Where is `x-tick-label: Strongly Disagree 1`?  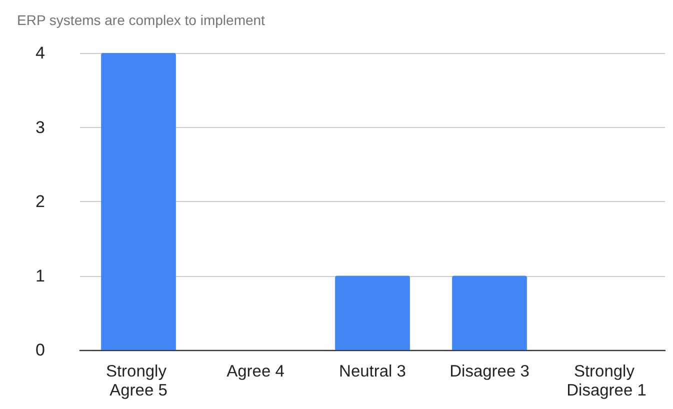 x-tick-label: Strongly Disagree 1 is located at coordinates (606, 381).